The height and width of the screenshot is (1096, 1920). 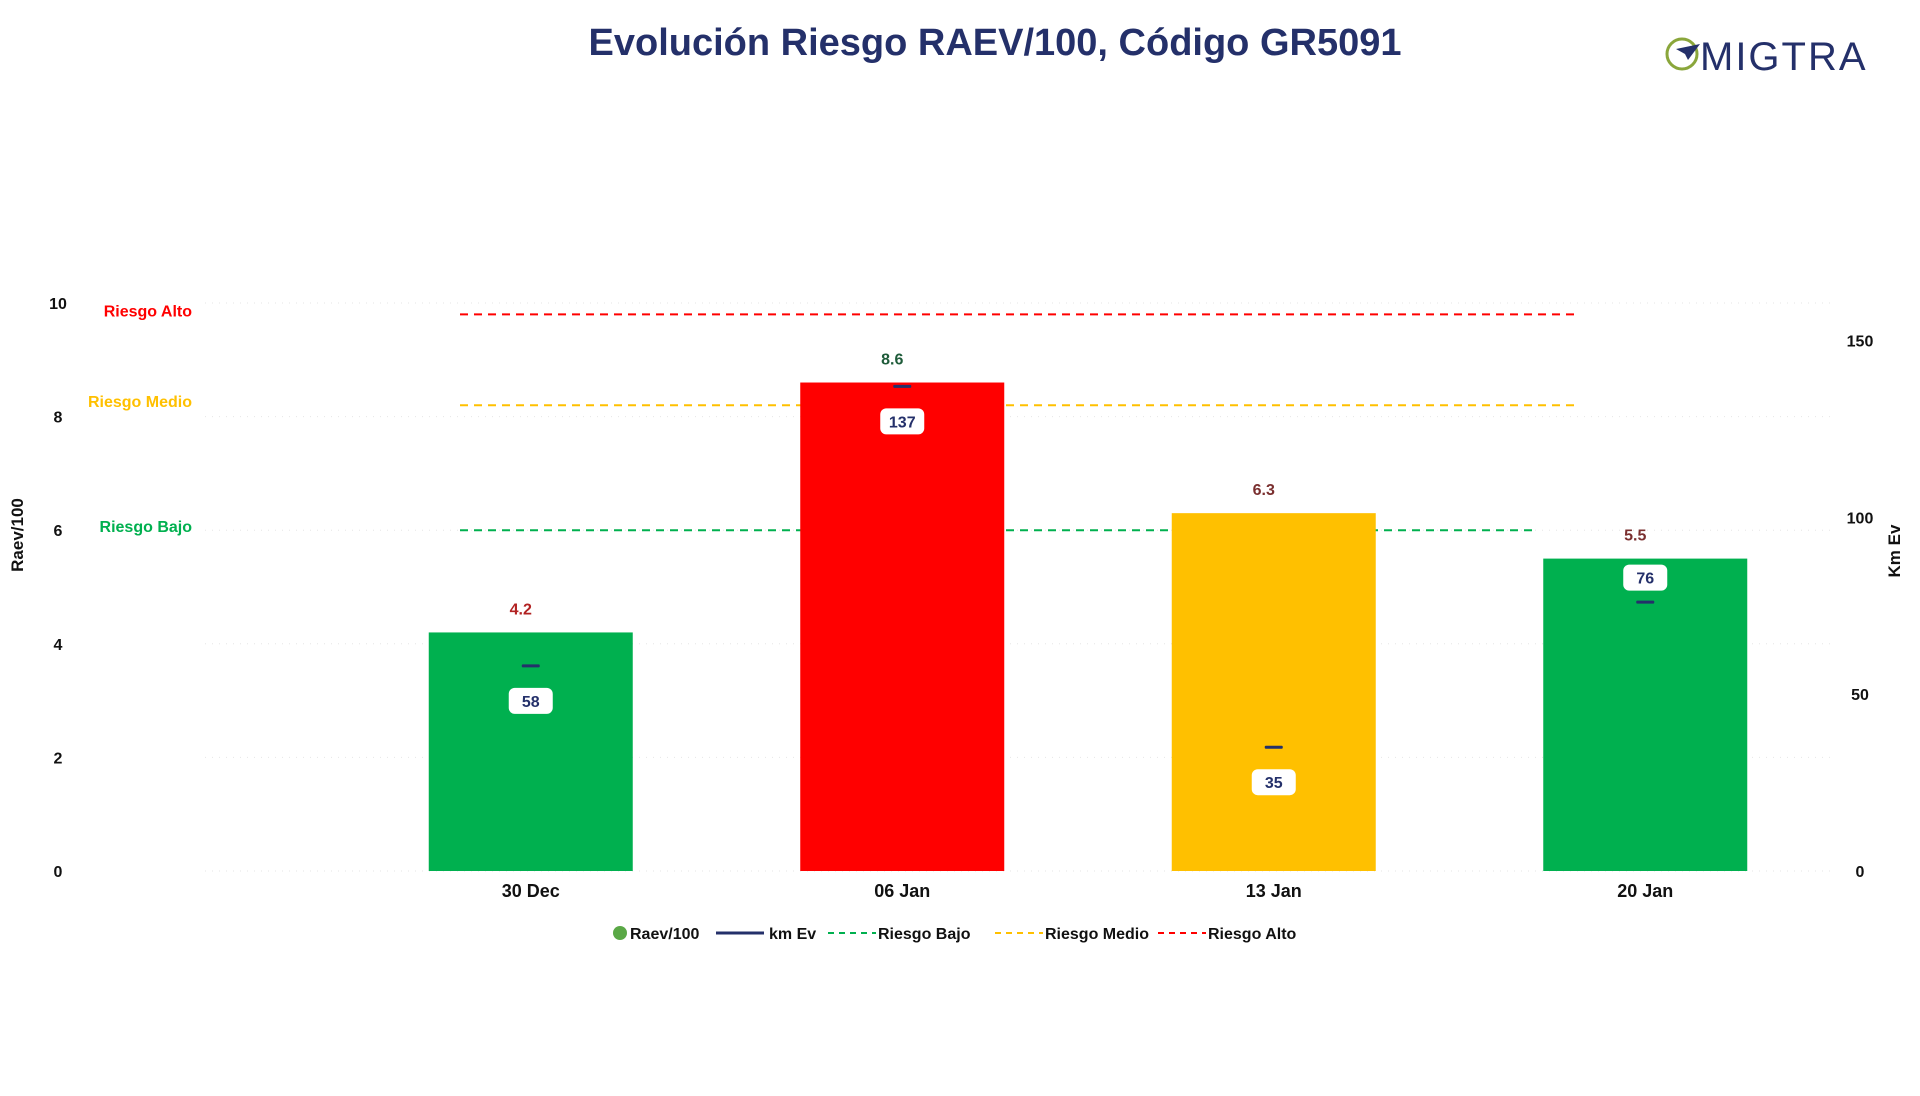 I want to click on reference-line-label: Riesgo Medio, so click(x=140, y=402).